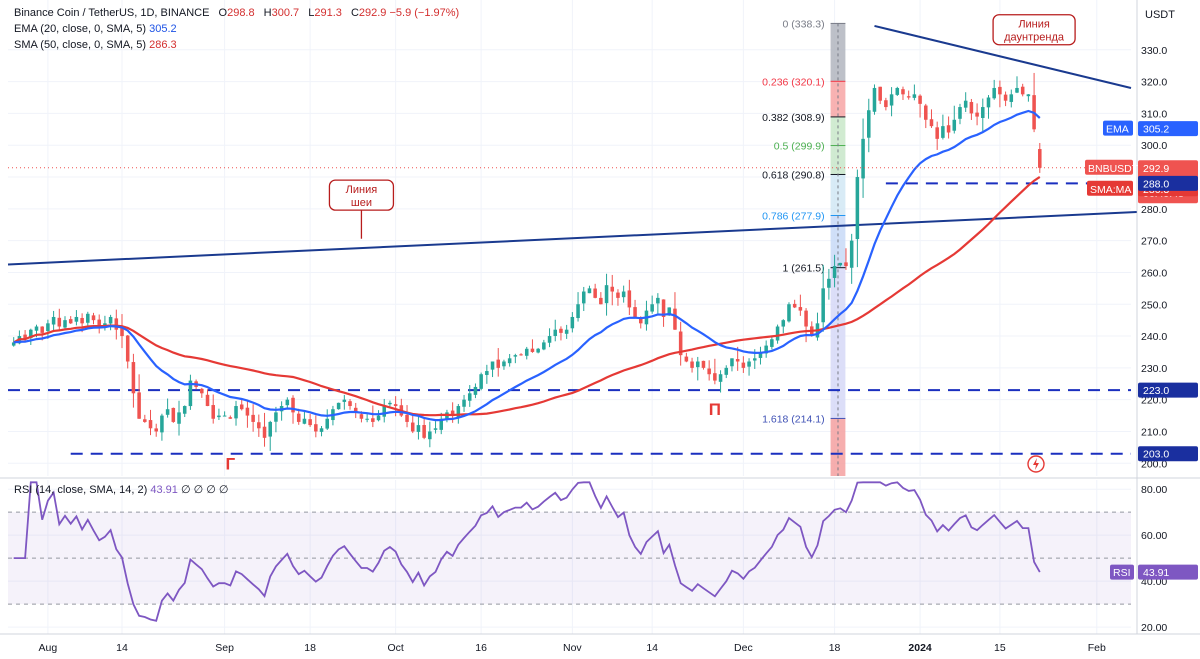 The image size is (1200, 659). Describe the element at coordinates (1168, 129) in the screenshot. I see `ema-price-tag-bg` at that location.